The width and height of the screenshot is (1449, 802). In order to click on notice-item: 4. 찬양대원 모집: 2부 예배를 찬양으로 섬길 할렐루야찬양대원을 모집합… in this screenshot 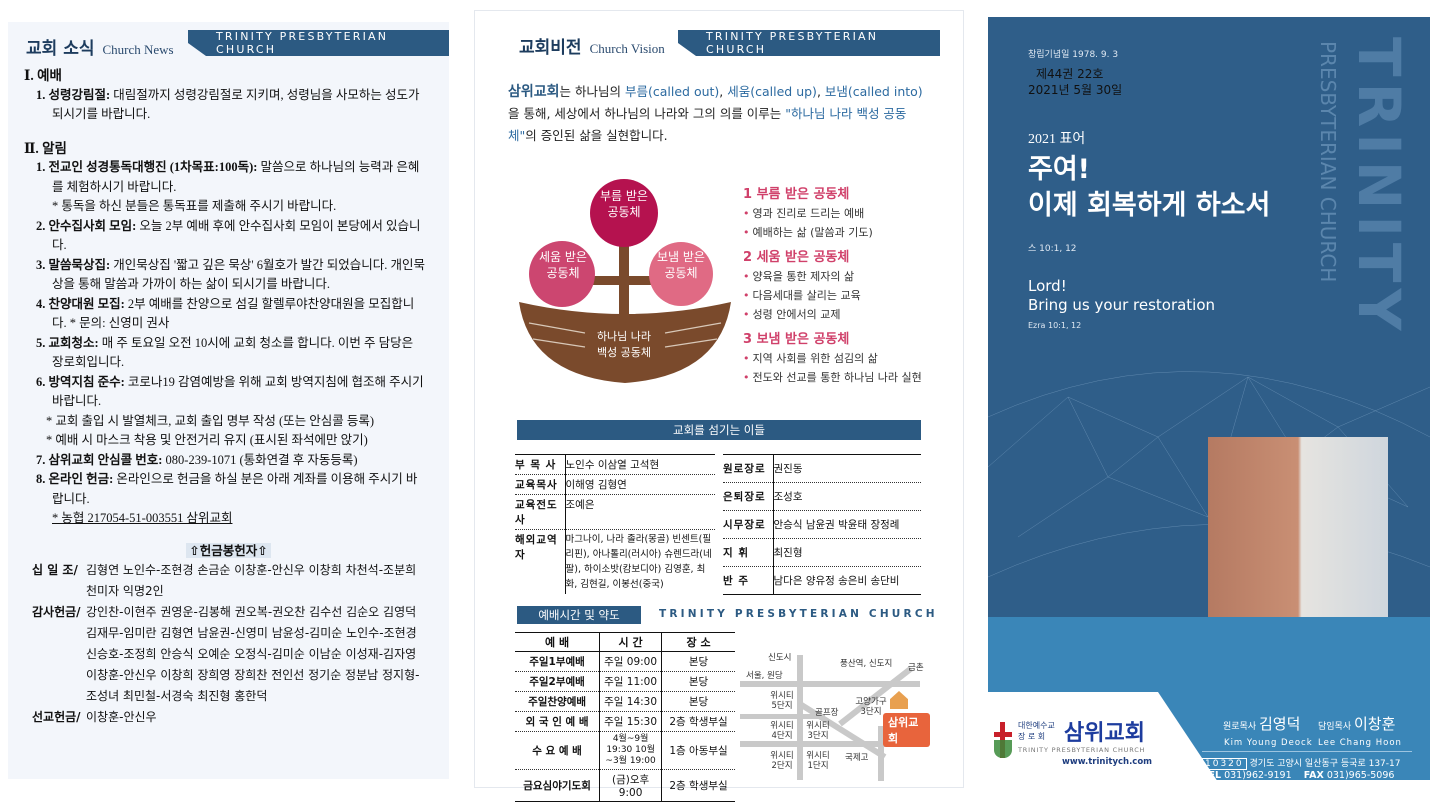, I will do `click(235, 314)`.